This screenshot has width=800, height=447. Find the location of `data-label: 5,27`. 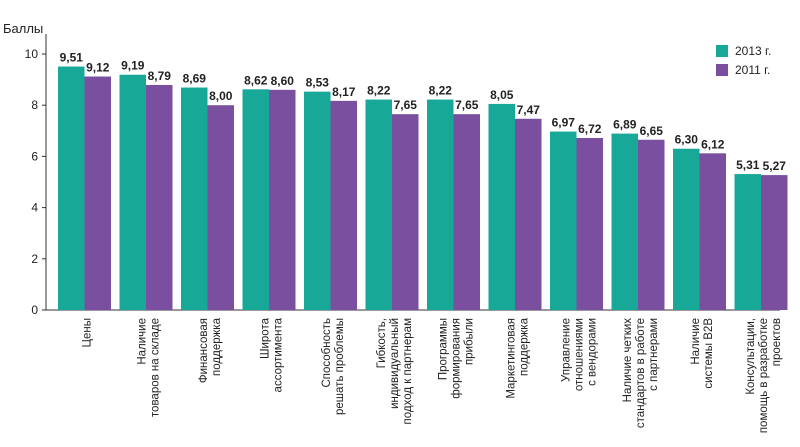

data-label: 5,27 is located at coordinates (775, 166).